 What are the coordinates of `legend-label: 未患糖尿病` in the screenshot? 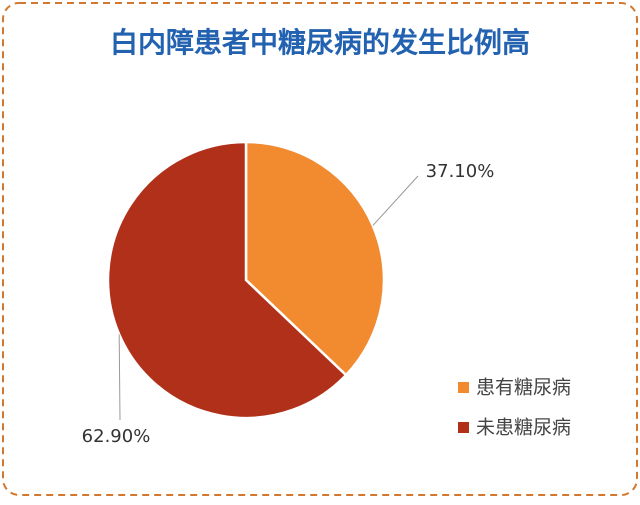 It's located at (523, 428).